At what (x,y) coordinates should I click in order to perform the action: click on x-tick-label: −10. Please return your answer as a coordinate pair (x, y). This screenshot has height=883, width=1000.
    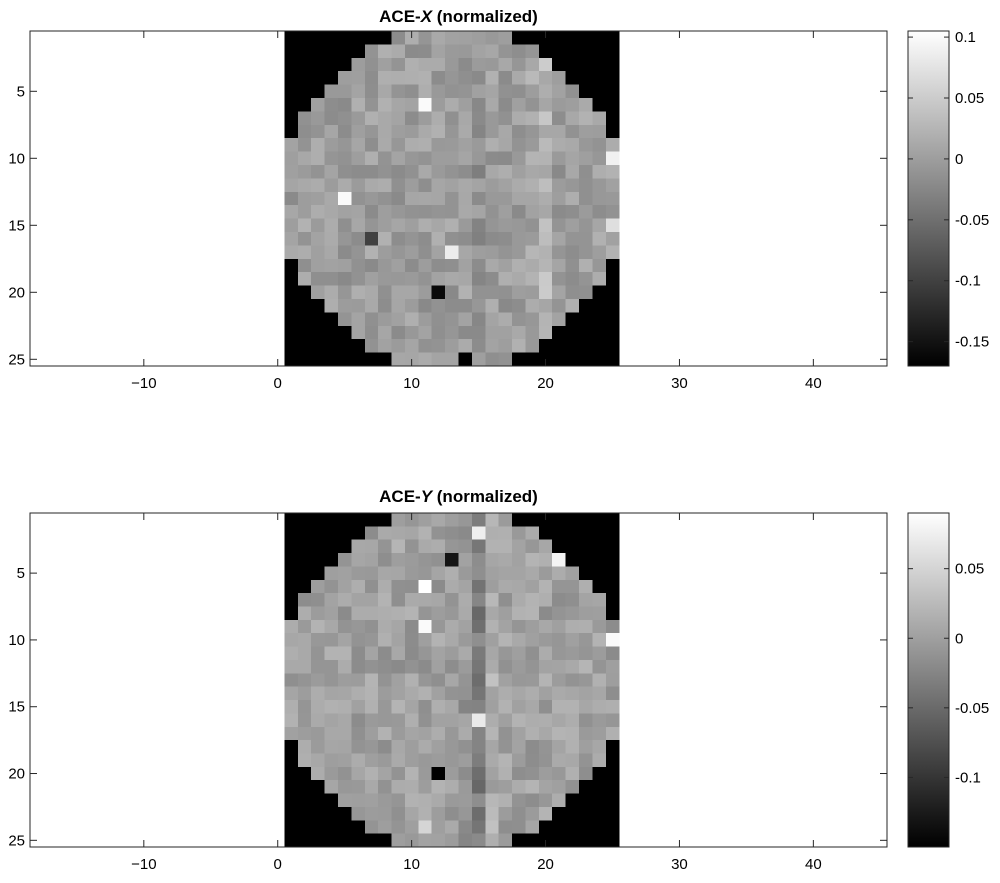
    Looking at the image, I should click on (143, 864).